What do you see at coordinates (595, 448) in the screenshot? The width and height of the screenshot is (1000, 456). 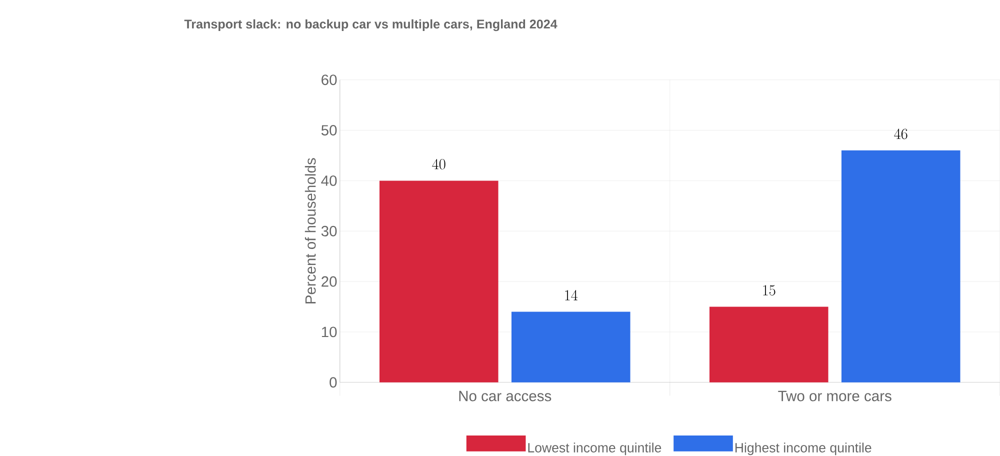 I see `legend-label: Lowest income quintile` at bounding box center [595, 448].